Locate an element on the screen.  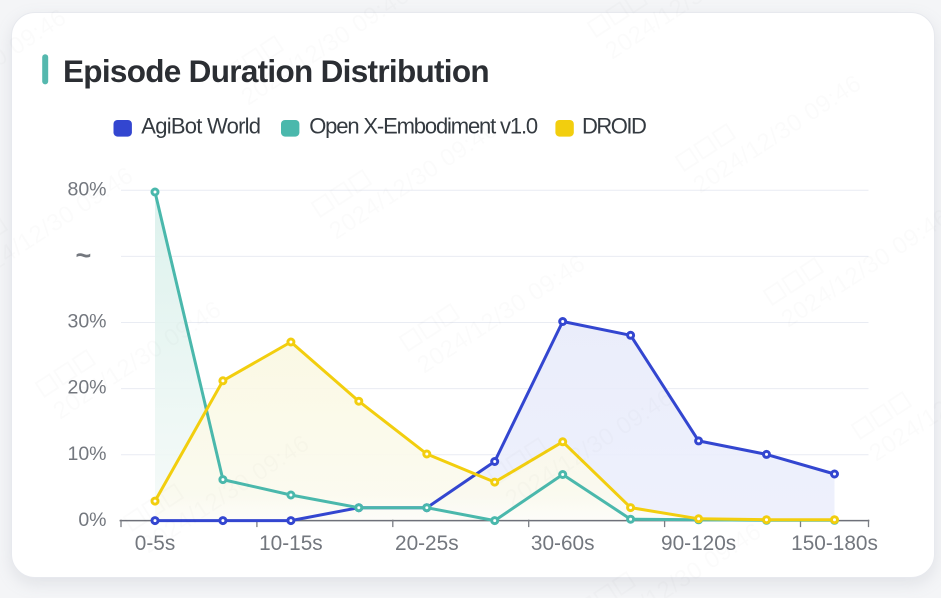
svg-text: 0% is located at coordinates (92, 520).